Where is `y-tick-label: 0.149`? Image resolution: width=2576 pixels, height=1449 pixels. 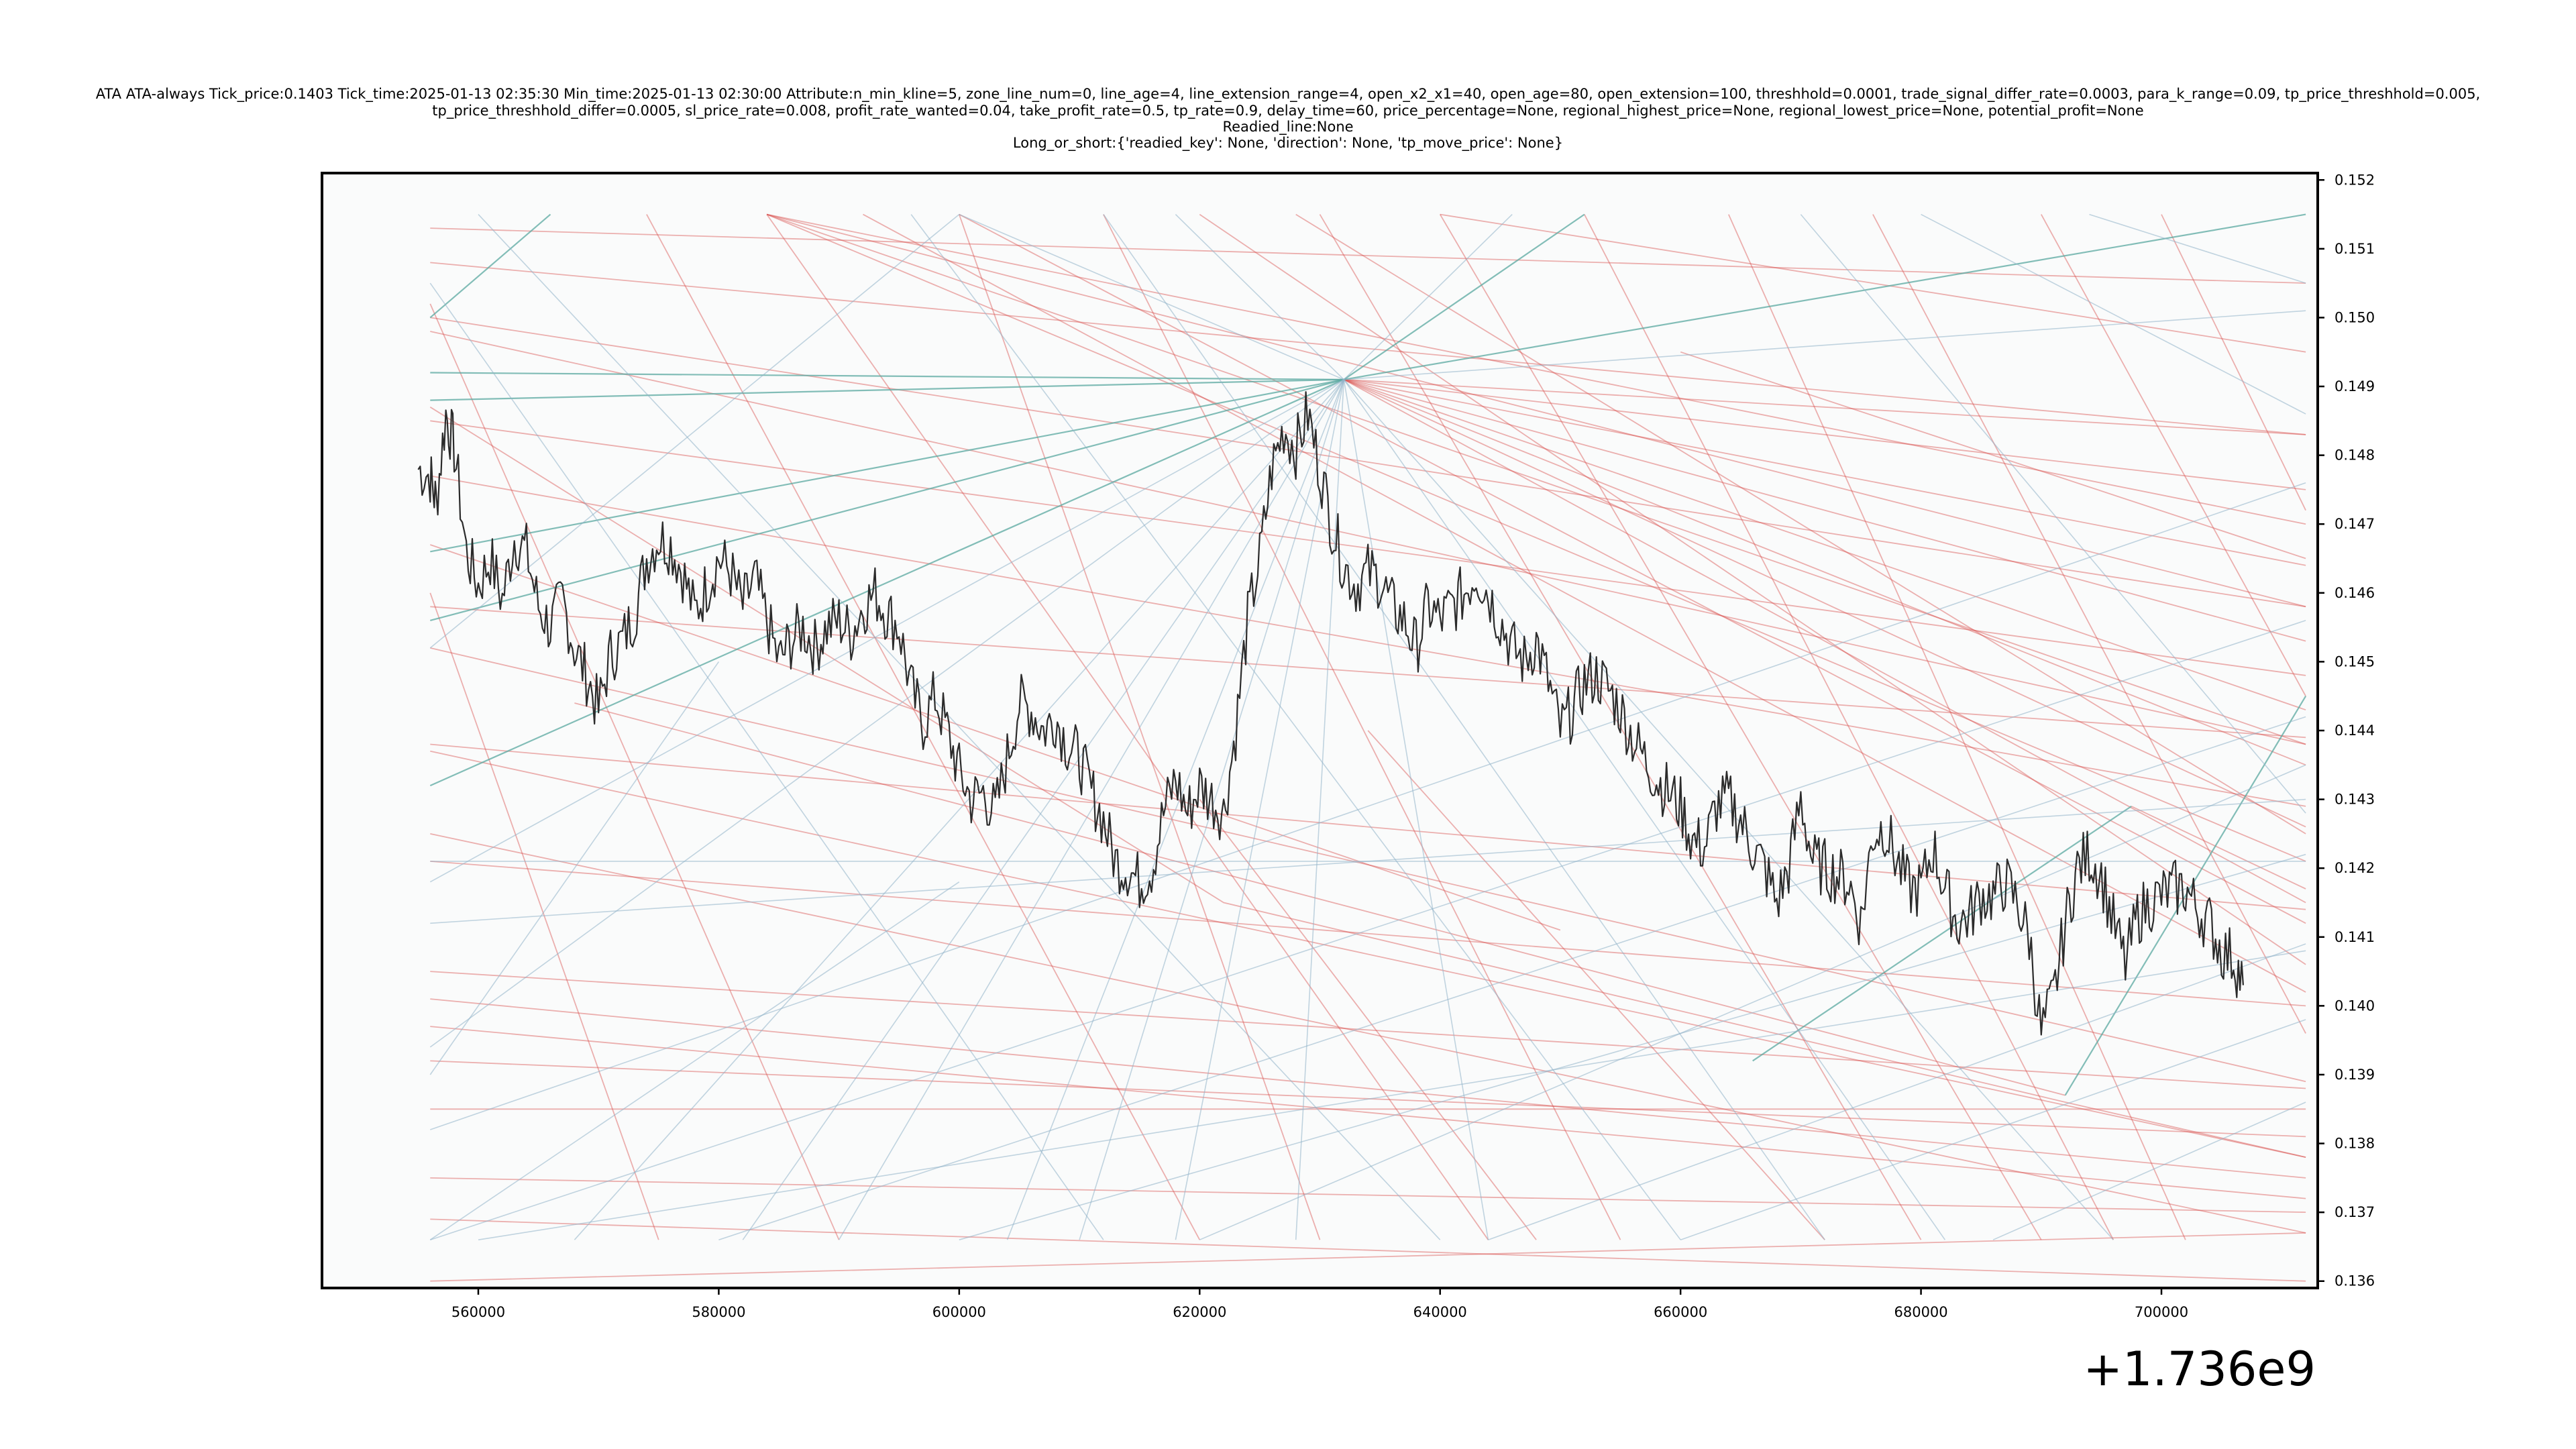 y-tick-label: 0.149 is located at coordinates (2354, 386).